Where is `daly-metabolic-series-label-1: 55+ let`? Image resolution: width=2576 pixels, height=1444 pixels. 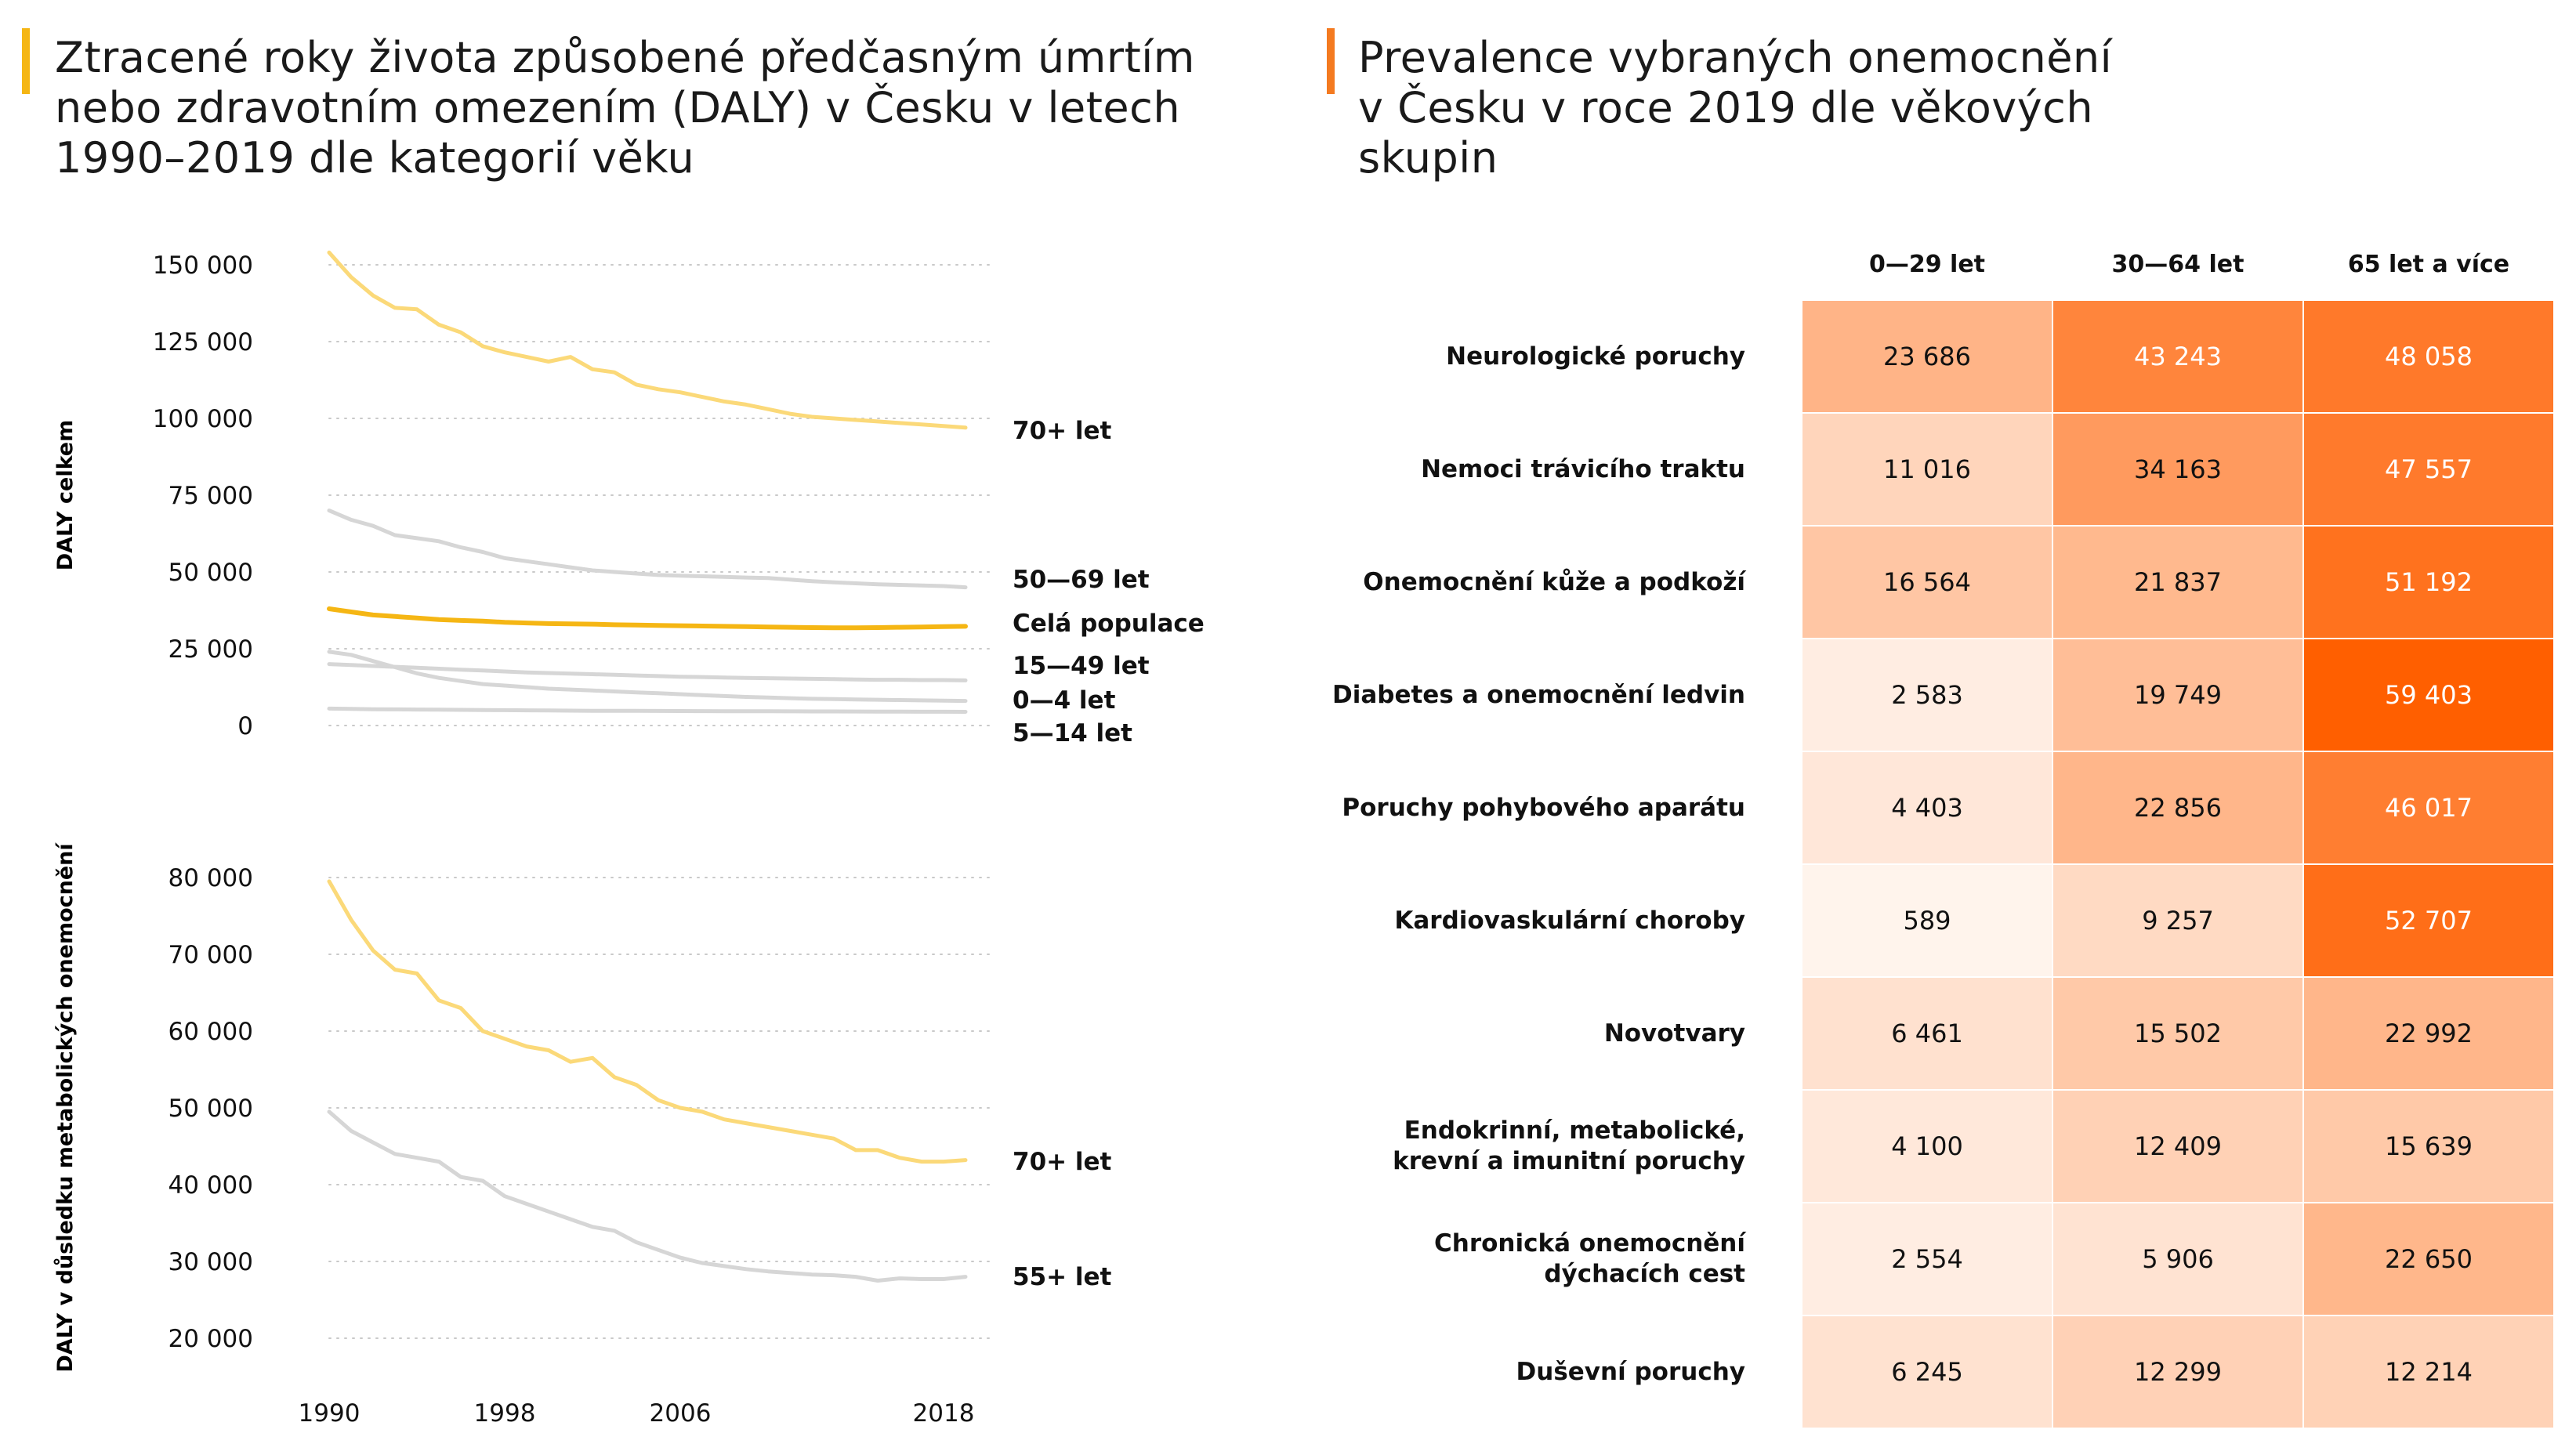
daly-metabolic-series-label-1: 55+ let is located at coordinates (1062, 1277).